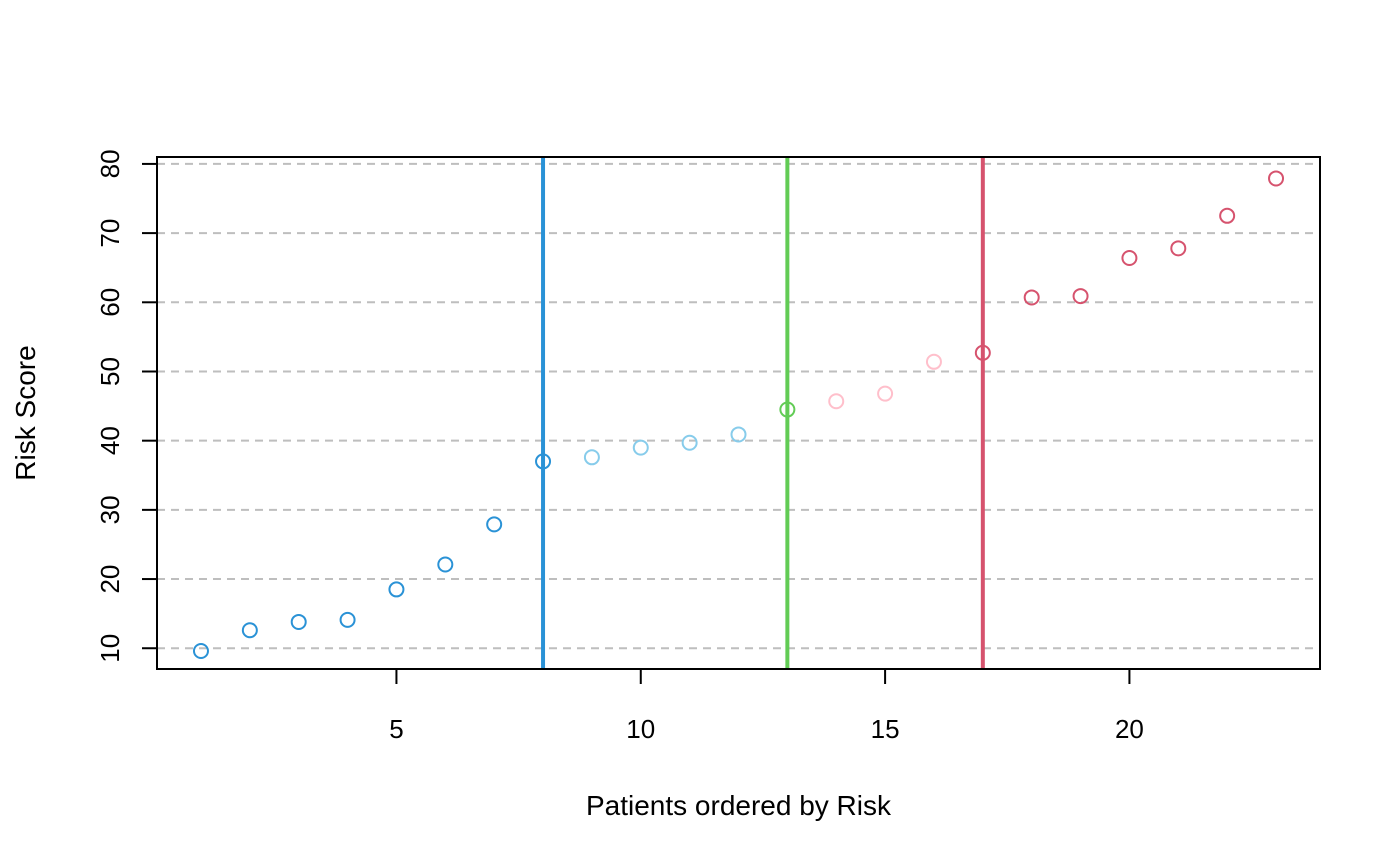  I want to click on x-tick-label: 5, so click(396, 729).